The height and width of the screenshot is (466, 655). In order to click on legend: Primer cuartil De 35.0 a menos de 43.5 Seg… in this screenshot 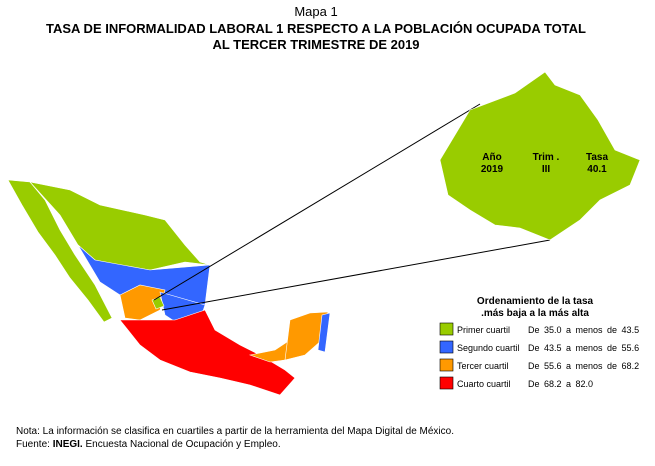, I will do `click(539, 356)`.